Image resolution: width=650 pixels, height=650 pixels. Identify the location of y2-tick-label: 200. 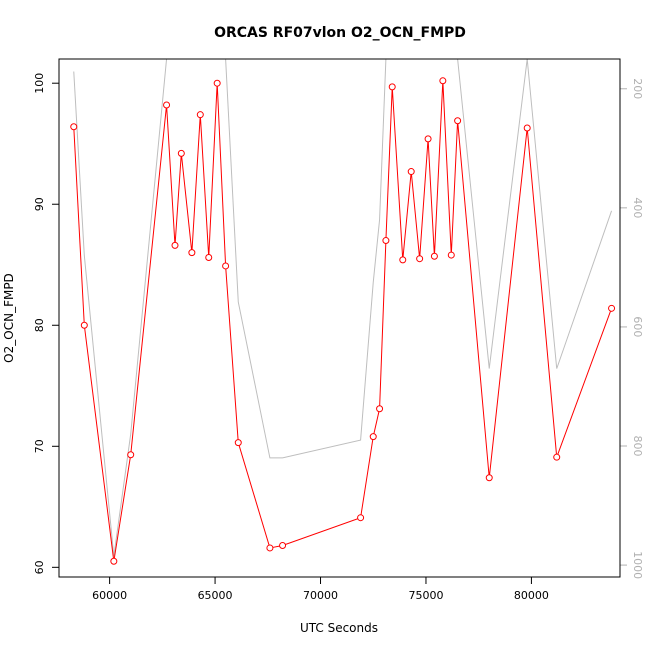
(637, 88).